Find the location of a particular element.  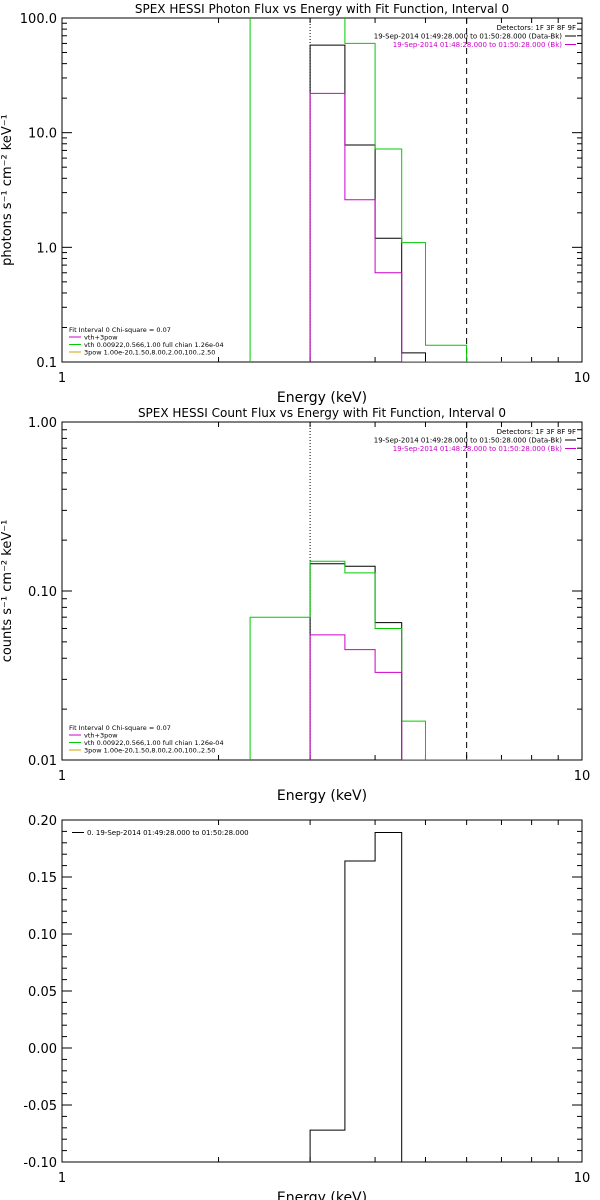

y-tick-label: 0.05 is located at coordinates (42, 992).